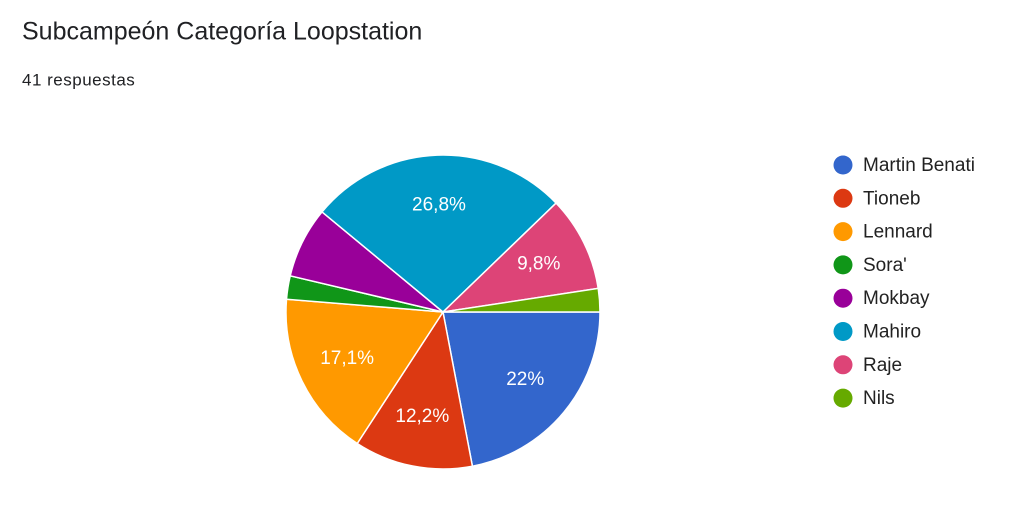 The height and width of the screenshot is (510, 1034). I want to click on legend-label: Raje, so click(882, 365).